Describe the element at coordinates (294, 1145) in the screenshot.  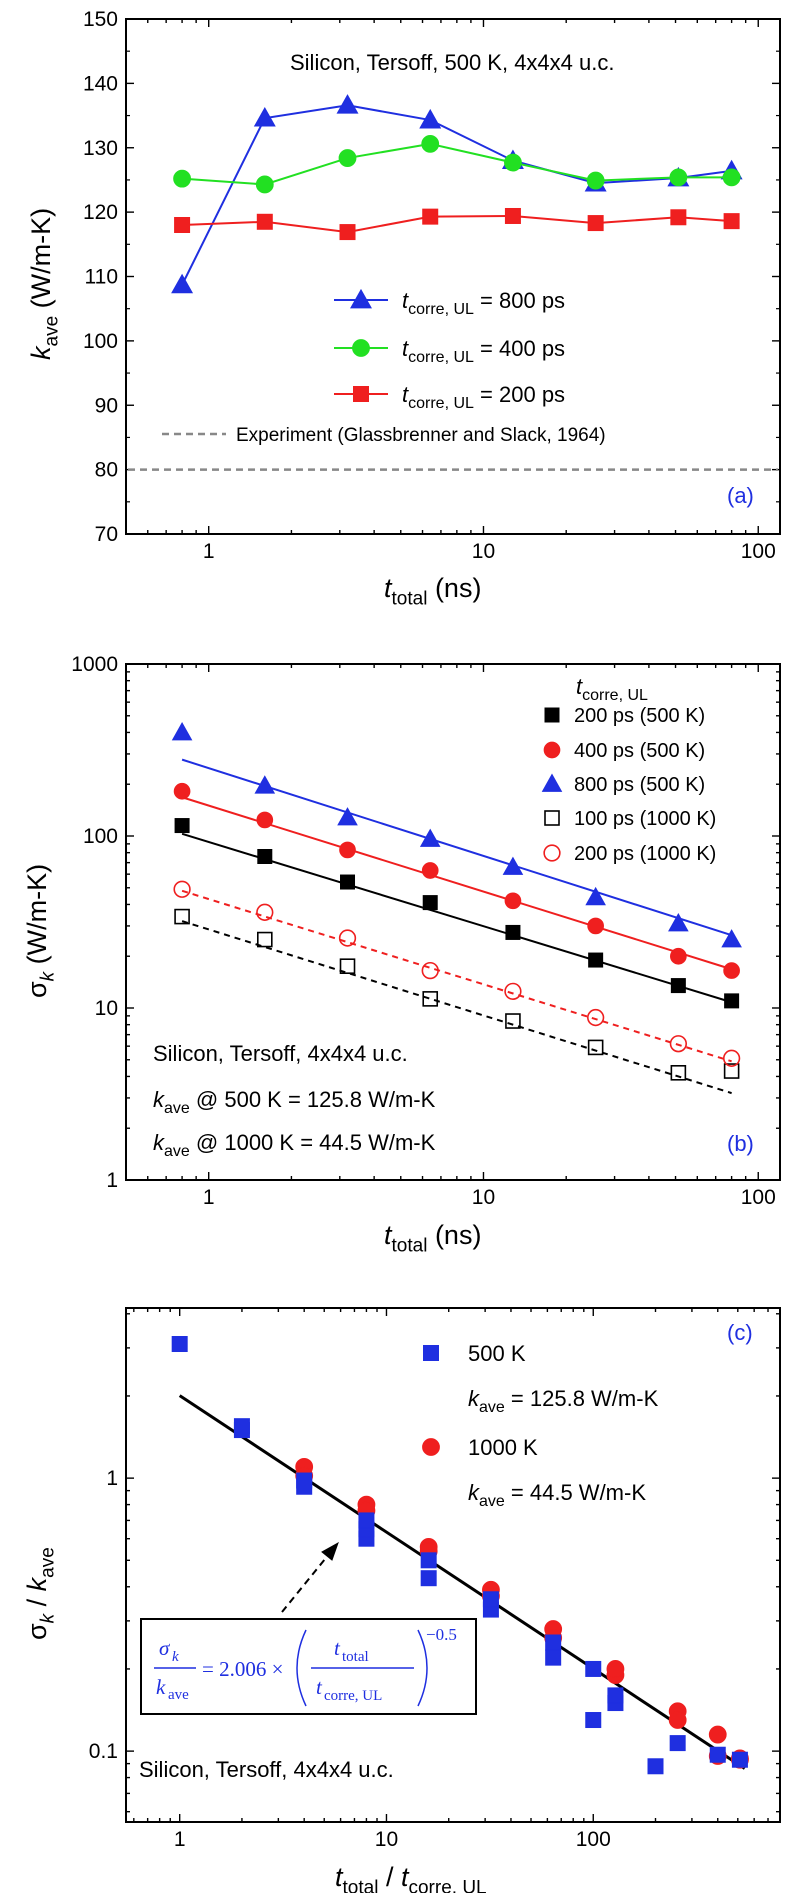
I see `annotation: kave @ 1000 K = 44.5 W/m-K` at that location.